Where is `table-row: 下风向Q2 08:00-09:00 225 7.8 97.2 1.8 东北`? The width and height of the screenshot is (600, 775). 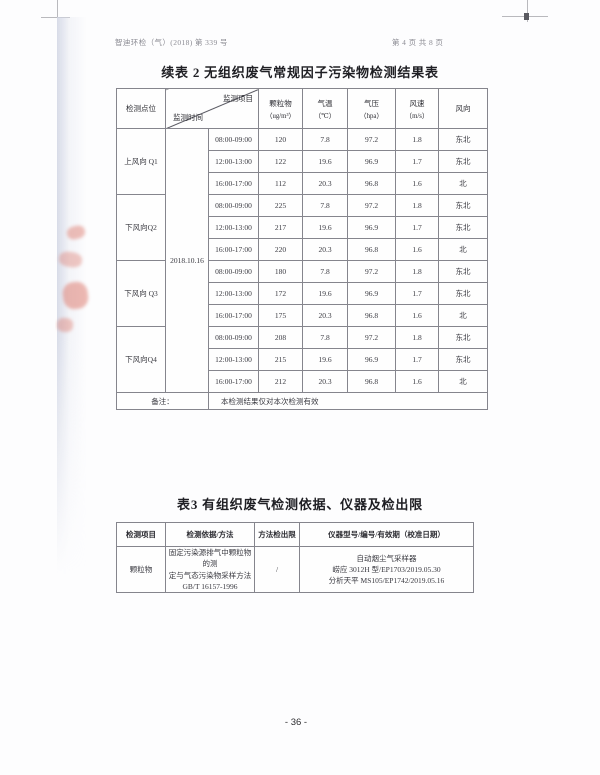
table-row: 下风向Q2 08:00-09:00 225 7.8 97.2 1.8 东北 is located at coordinates (302, 227).